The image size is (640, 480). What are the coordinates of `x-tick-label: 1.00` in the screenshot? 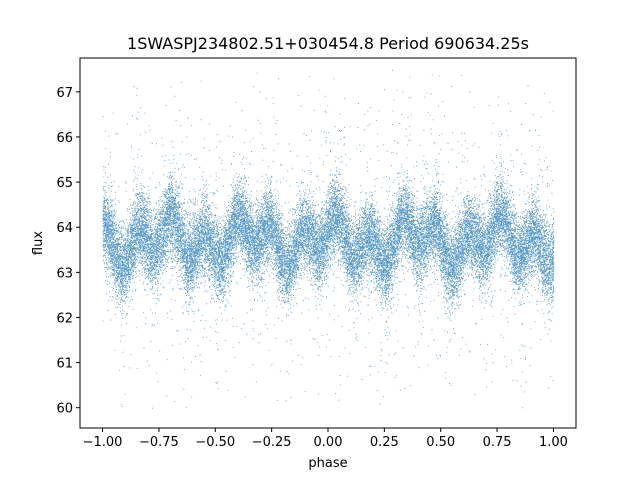 It's located at (553, 442).